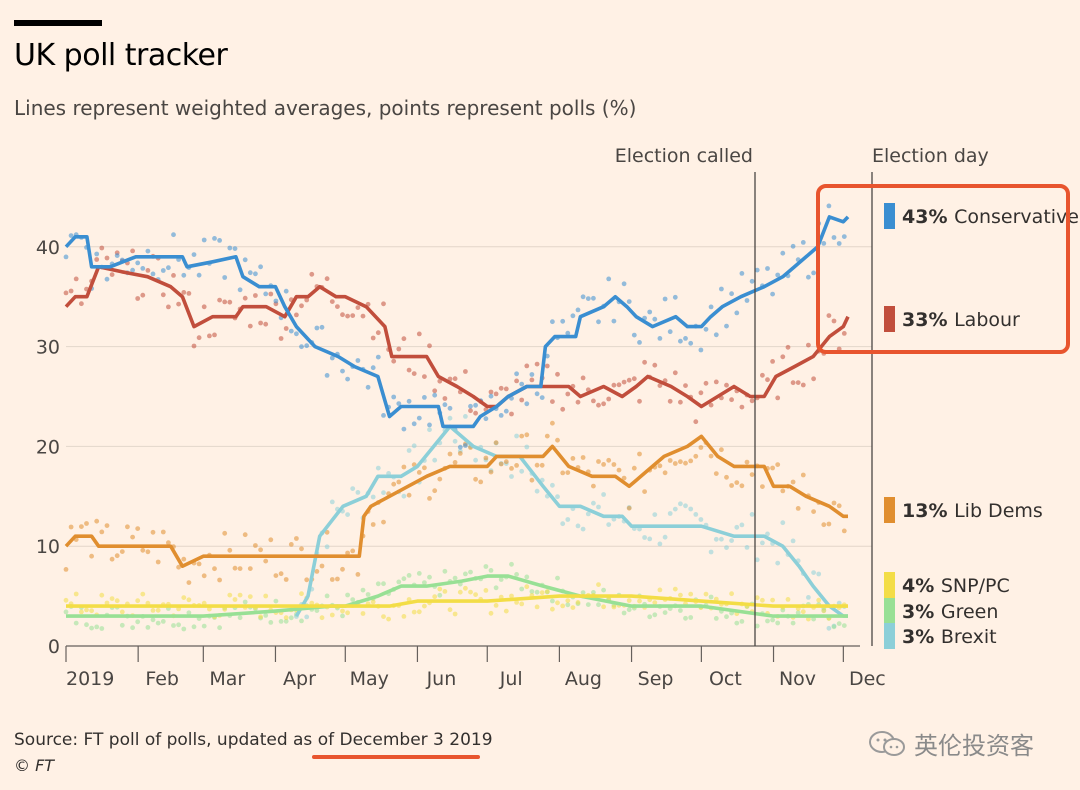  What do you see at coordinates (457, 601) in the screenshot?
I see `snp-line` at bounding box center [457, 601].